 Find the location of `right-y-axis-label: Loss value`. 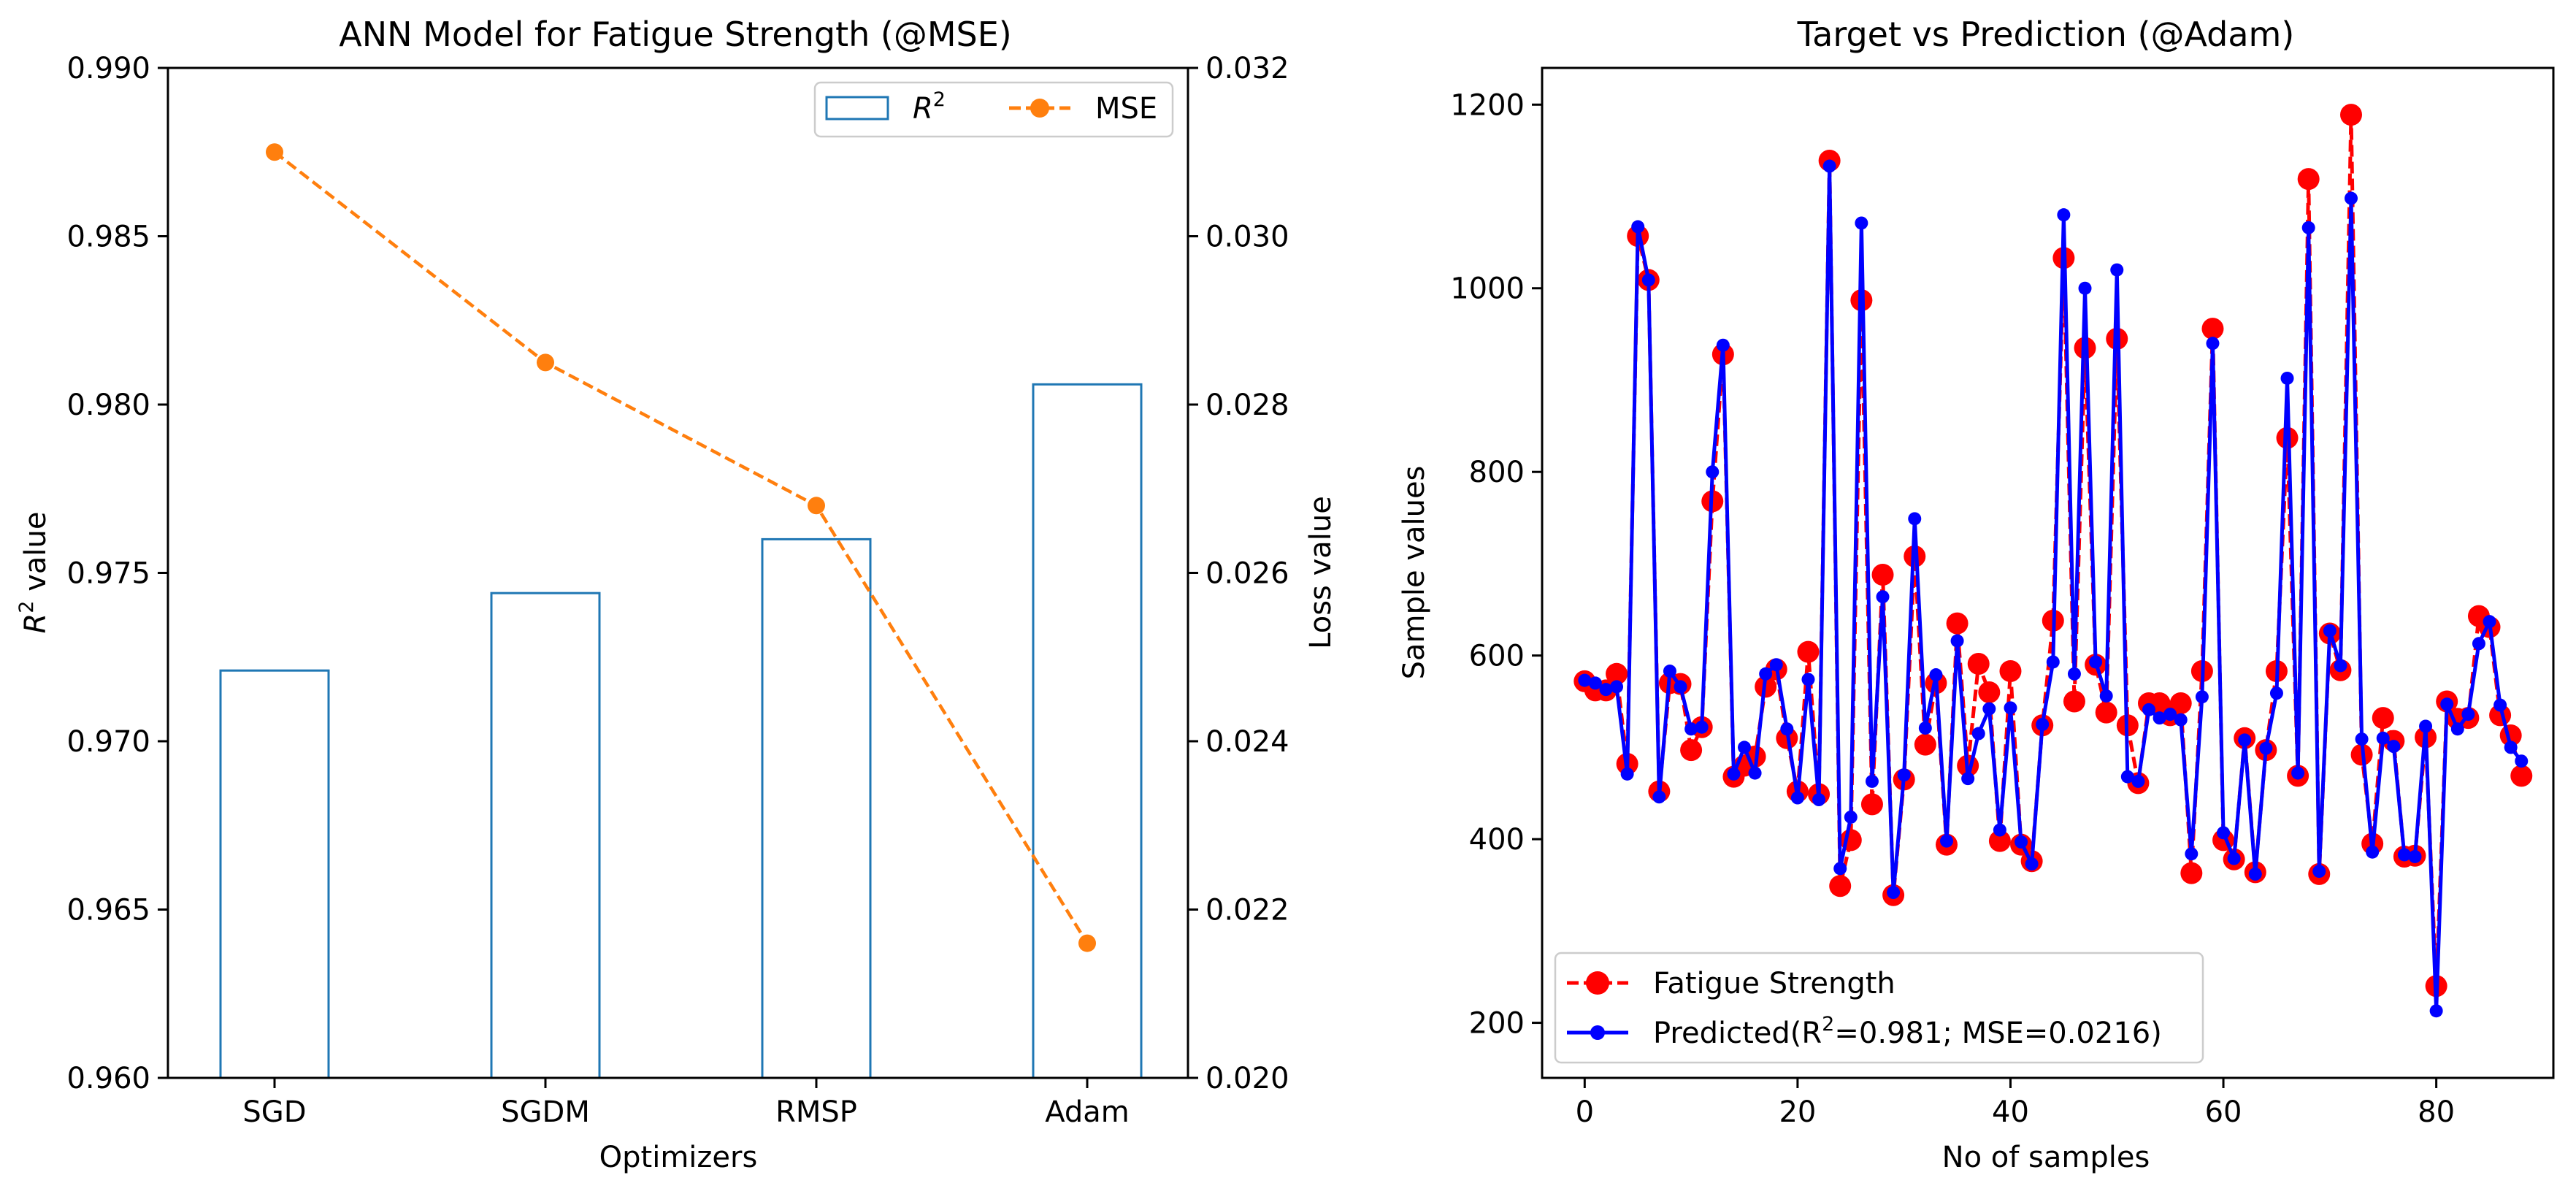

right-y-axis-label: Loss value is located at coordinates (1321, 573).